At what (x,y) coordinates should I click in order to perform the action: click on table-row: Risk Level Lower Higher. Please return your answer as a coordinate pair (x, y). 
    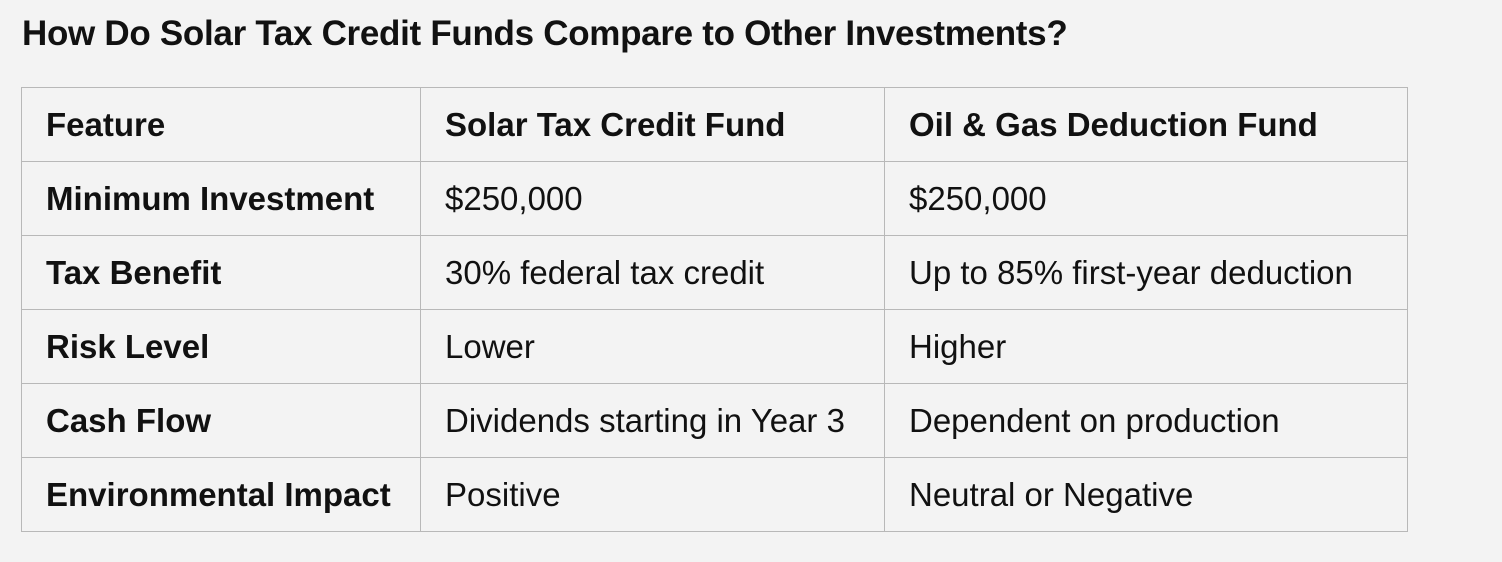
    Looking at the image, I should click on (714, 346).